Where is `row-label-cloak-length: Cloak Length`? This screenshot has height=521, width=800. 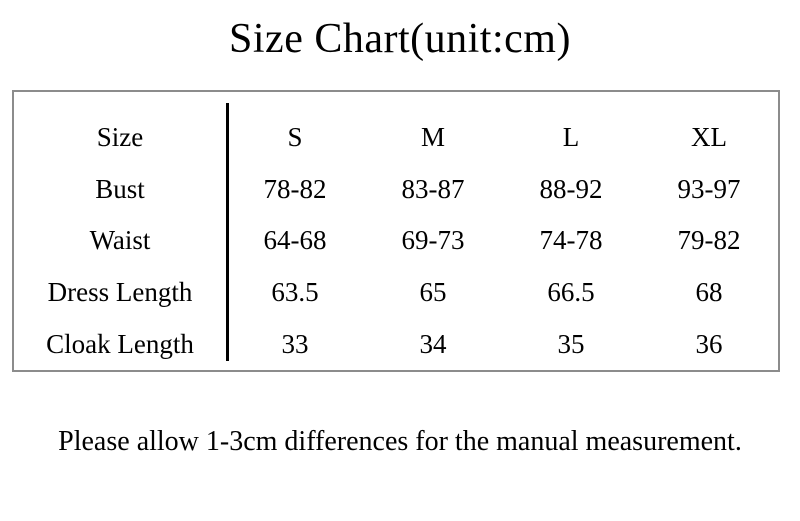
row-label-cloak-length: Cloak Length is located at coordinates (120, 343).